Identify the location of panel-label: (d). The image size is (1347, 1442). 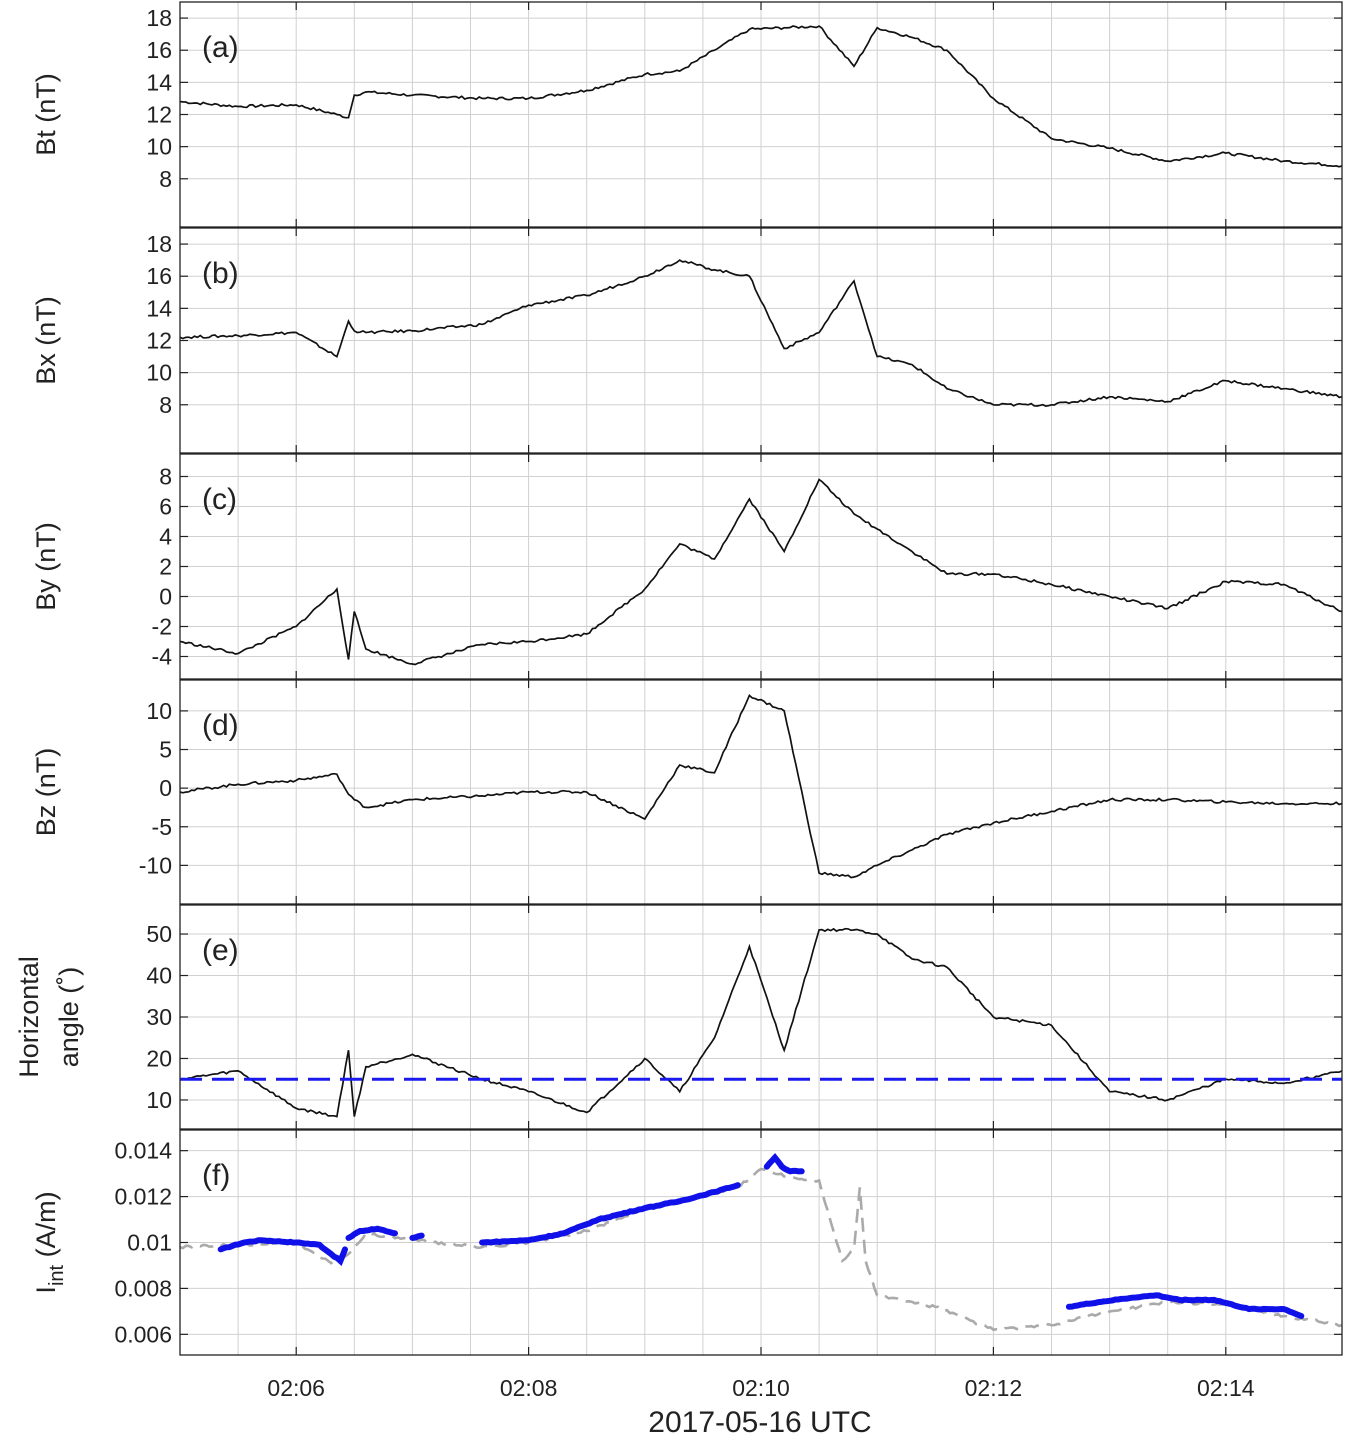
(220, 725).